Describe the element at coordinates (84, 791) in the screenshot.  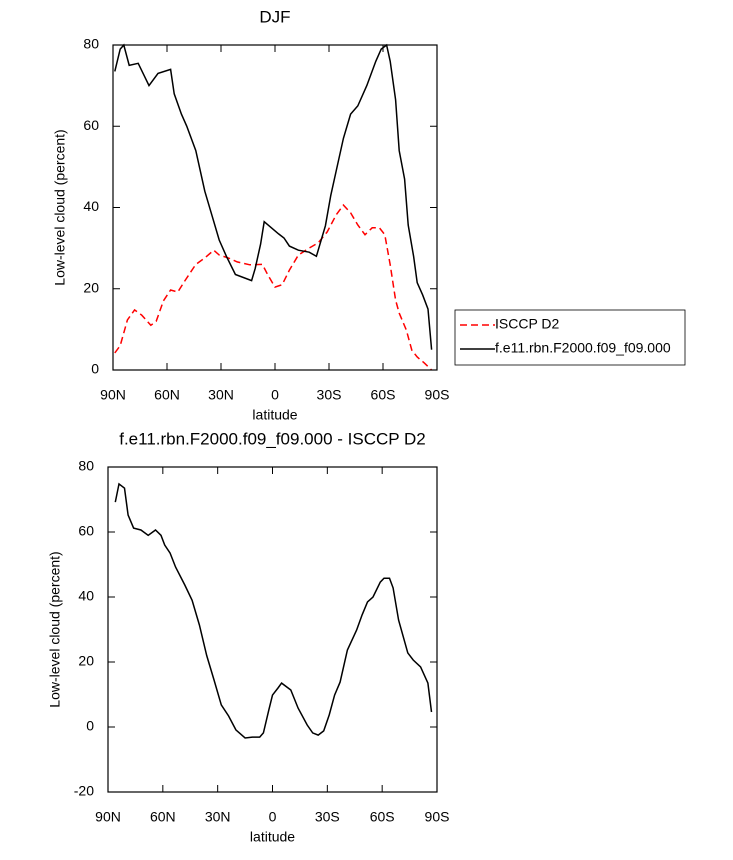
I see `y-tick-label: -20` at that location.